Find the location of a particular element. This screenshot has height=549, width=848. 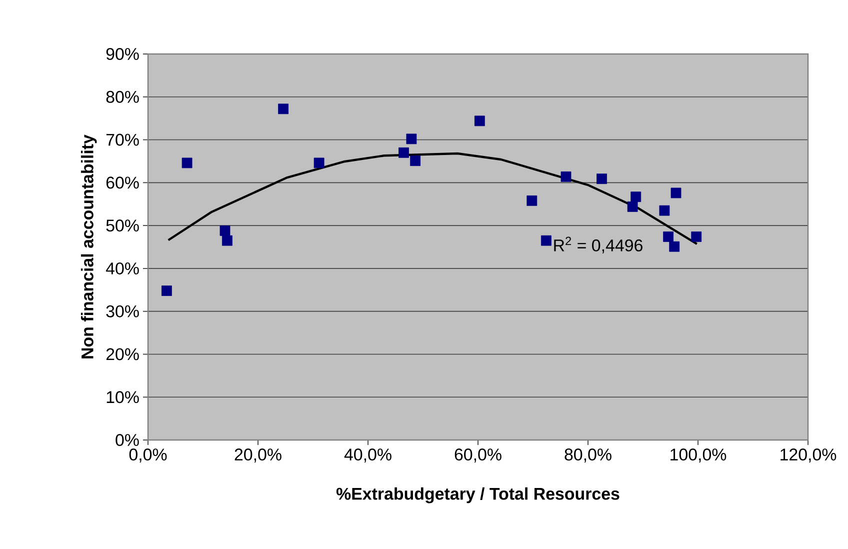

y-tick-label: 20% is located at coordinates (122, 354).